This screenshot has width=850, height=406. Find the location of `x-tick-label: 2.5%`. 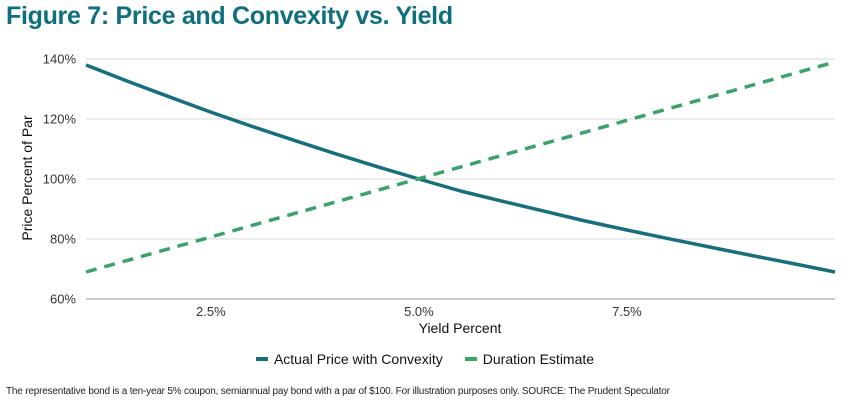

x-tick-label: 2.5% is located at coordinates (211, 311).